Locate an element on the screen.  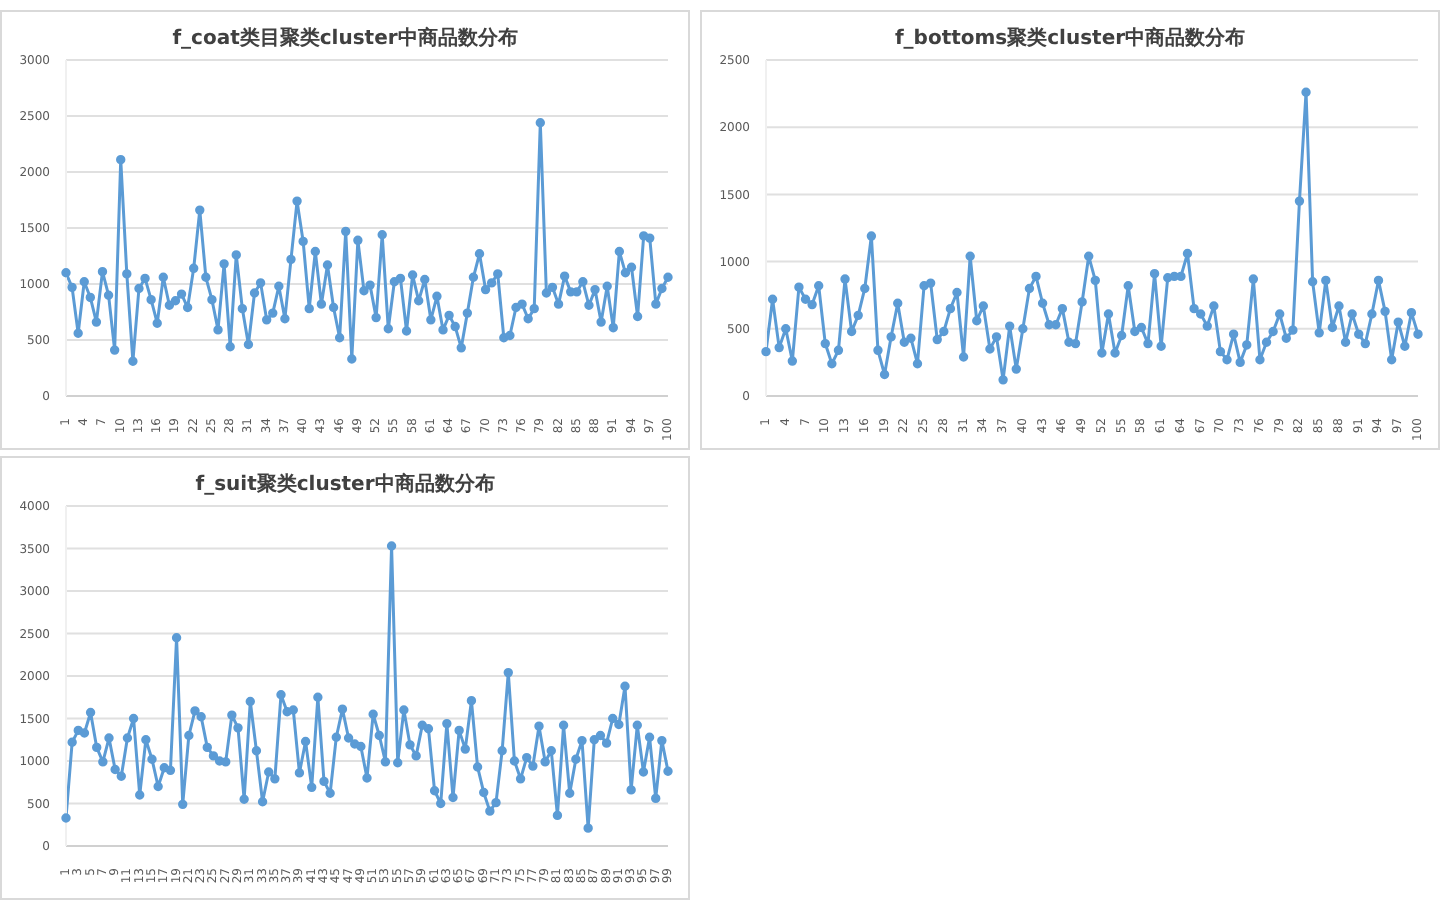
chart-title: f_suit聚类cluster中商品数分布 is located at coordinates (345, 484).